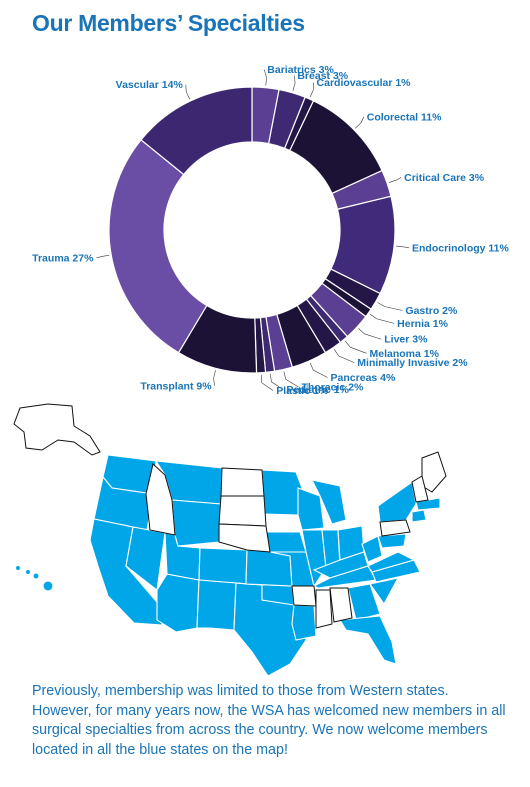 The height and width of the screenshot is (787, 530). I want to click on maryland, so click(392, 541).